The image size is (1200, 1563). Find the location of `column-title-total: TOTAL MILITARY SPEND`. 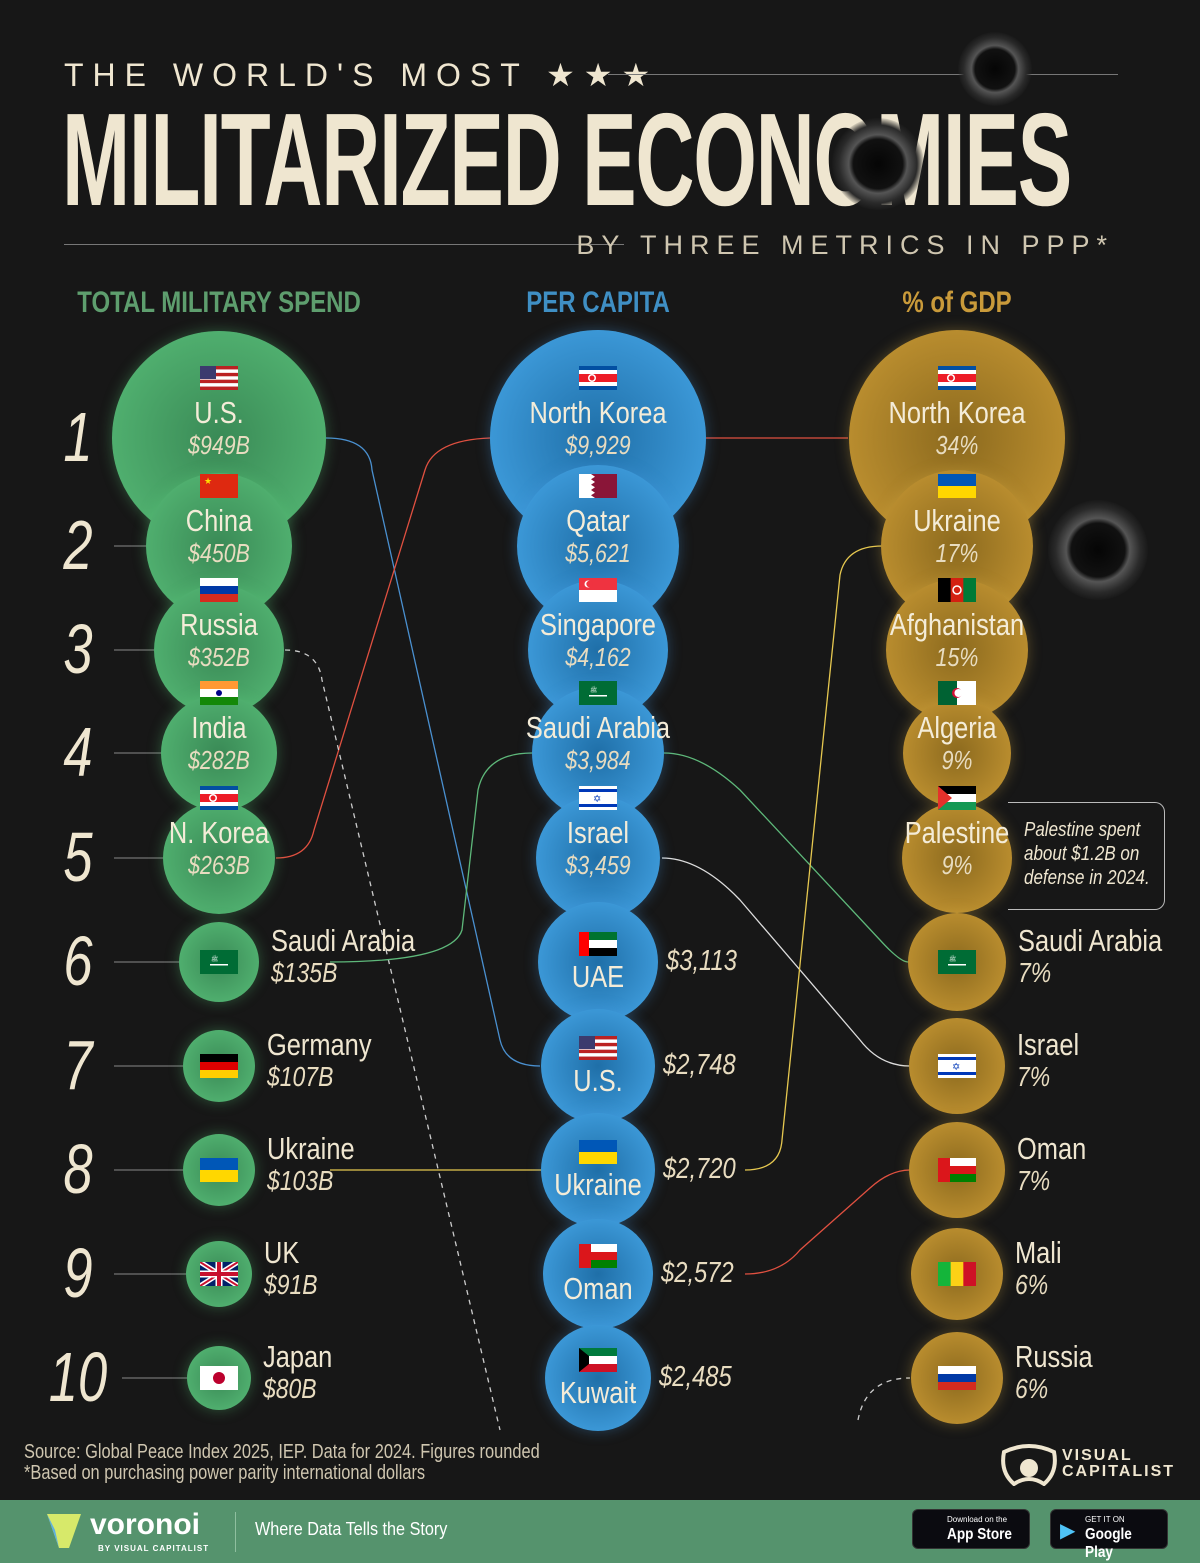

column-title-total: TOTAL MILITARY SPEND is located at coordinates (219, 302).